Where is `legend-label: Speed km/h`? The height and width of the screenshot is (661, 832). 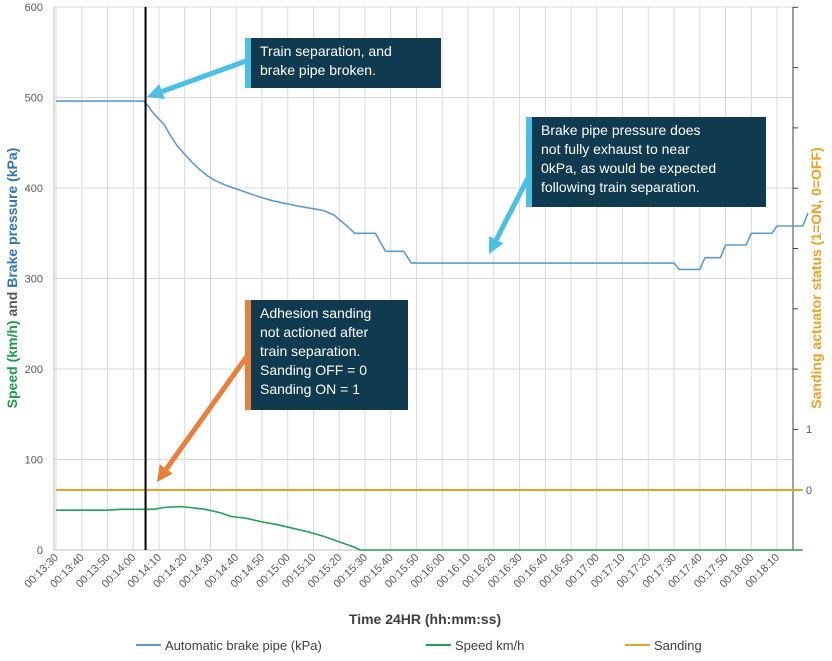 legend-label: Speed km/h is located at coordinates (489, 645).